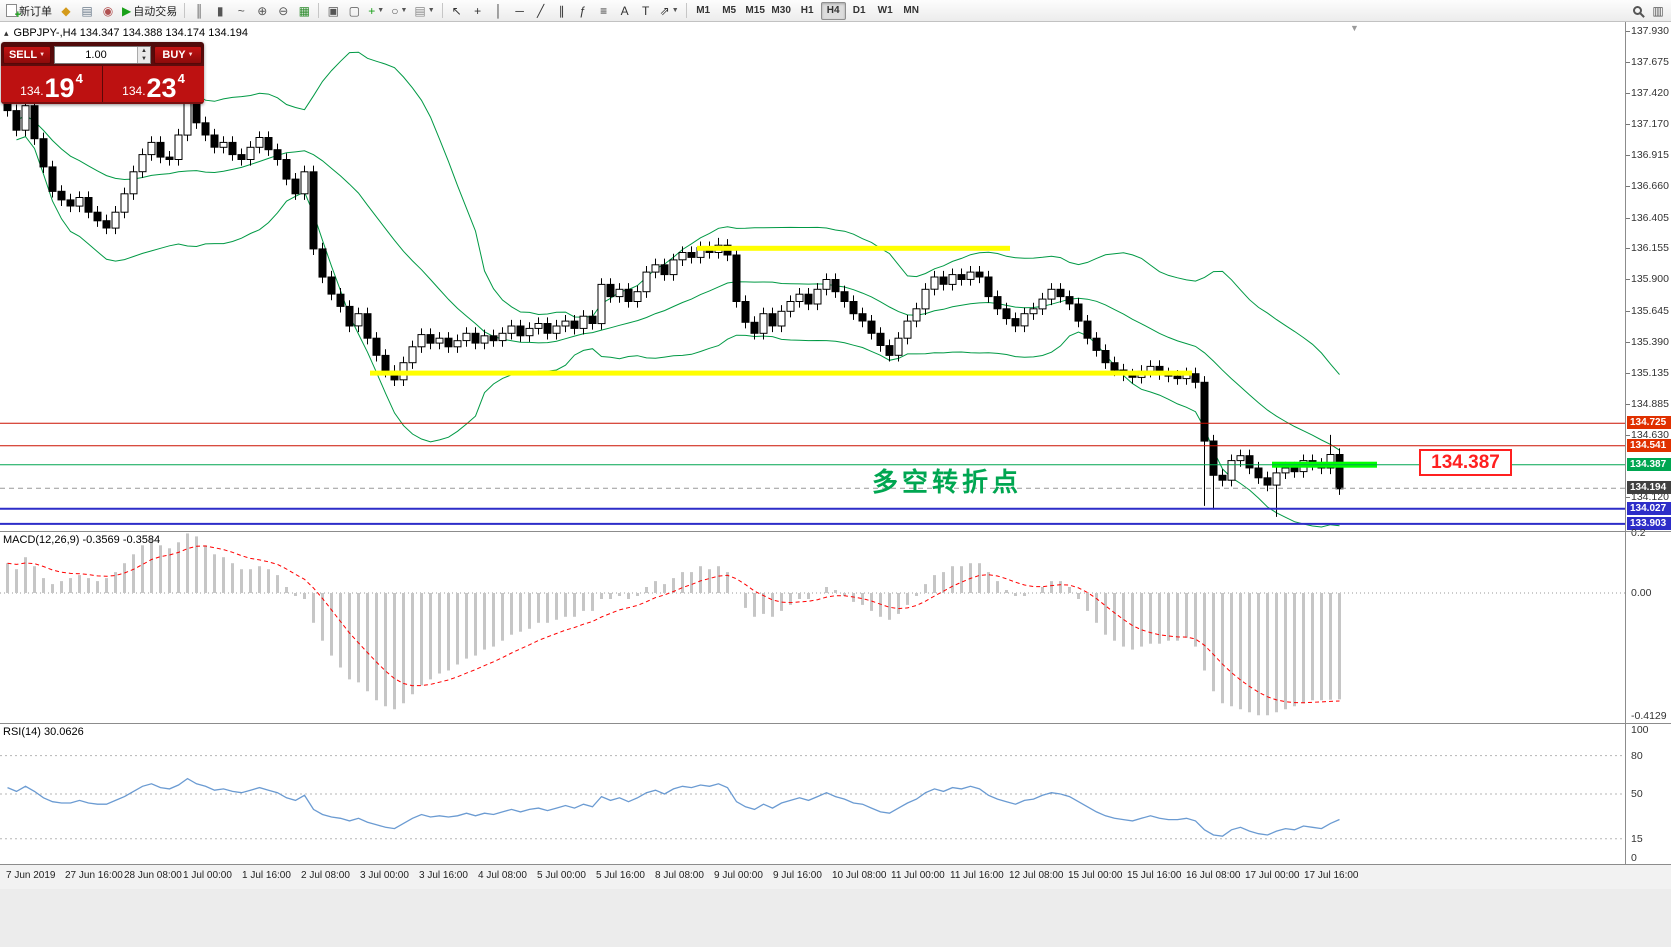 This screenshot has width=1671, height=947. What do you see at coordinates (812, 794) in the screenshot?
I see `rsi-panel: RSI(14) 30.0626` at bounding box center [812, 794].